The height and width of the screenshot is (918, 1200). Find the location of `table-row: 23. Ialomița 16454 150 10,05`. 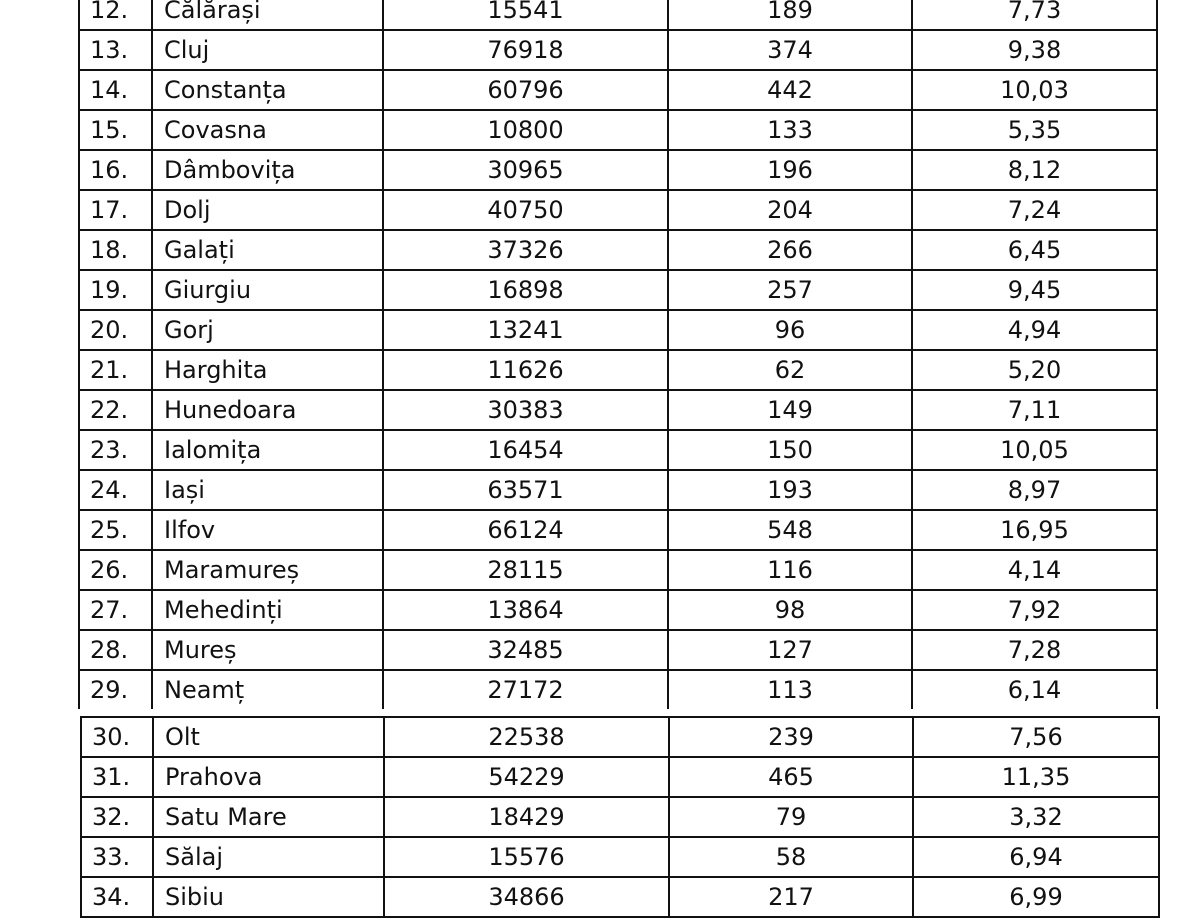

table-row: 23. Ialomița 16454 150 10,05 is located at coordinates (618, 450).